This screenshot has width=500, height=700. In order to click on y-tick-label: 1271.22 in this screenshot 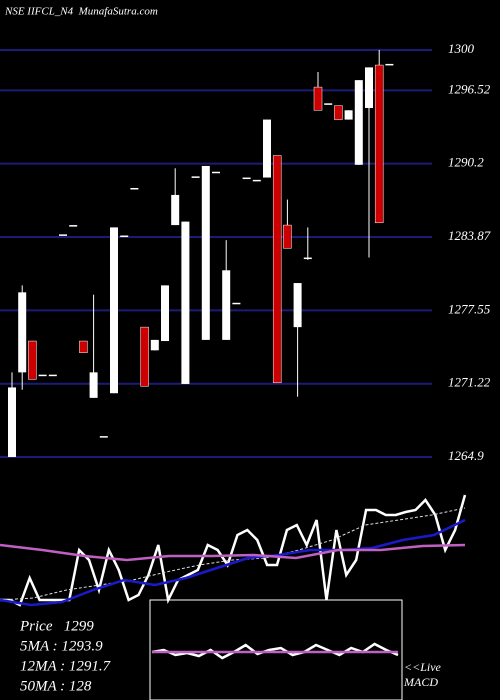, I will do `click(469, 382)`.